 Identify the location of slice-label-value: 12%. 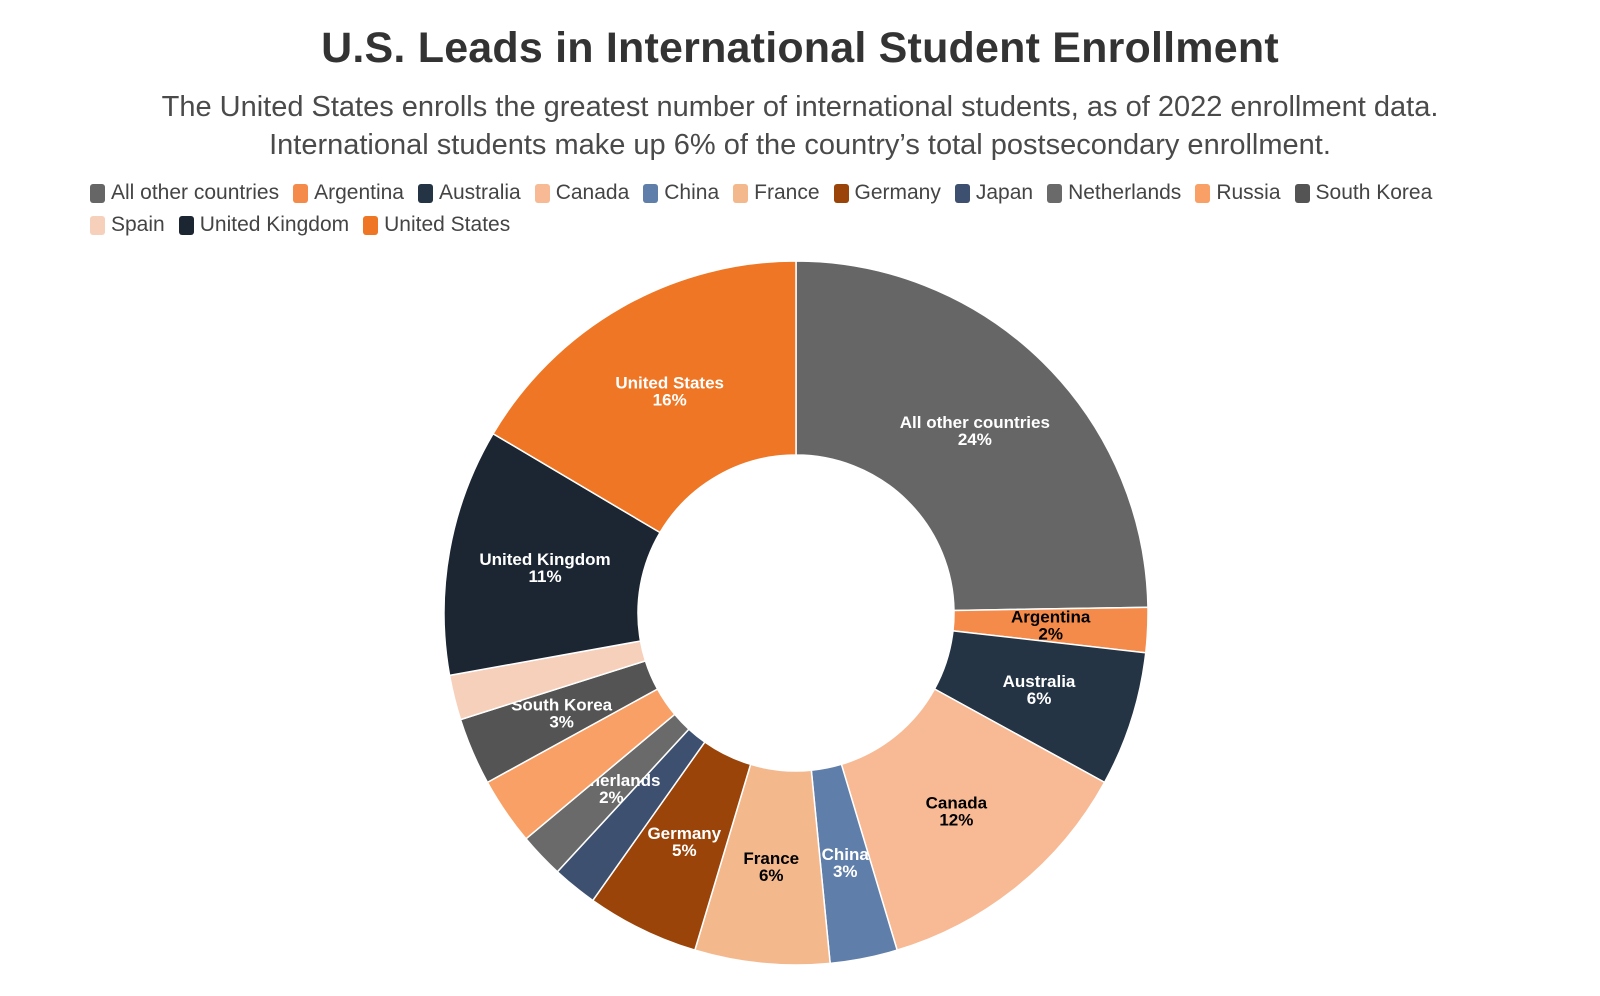
(956, 819).